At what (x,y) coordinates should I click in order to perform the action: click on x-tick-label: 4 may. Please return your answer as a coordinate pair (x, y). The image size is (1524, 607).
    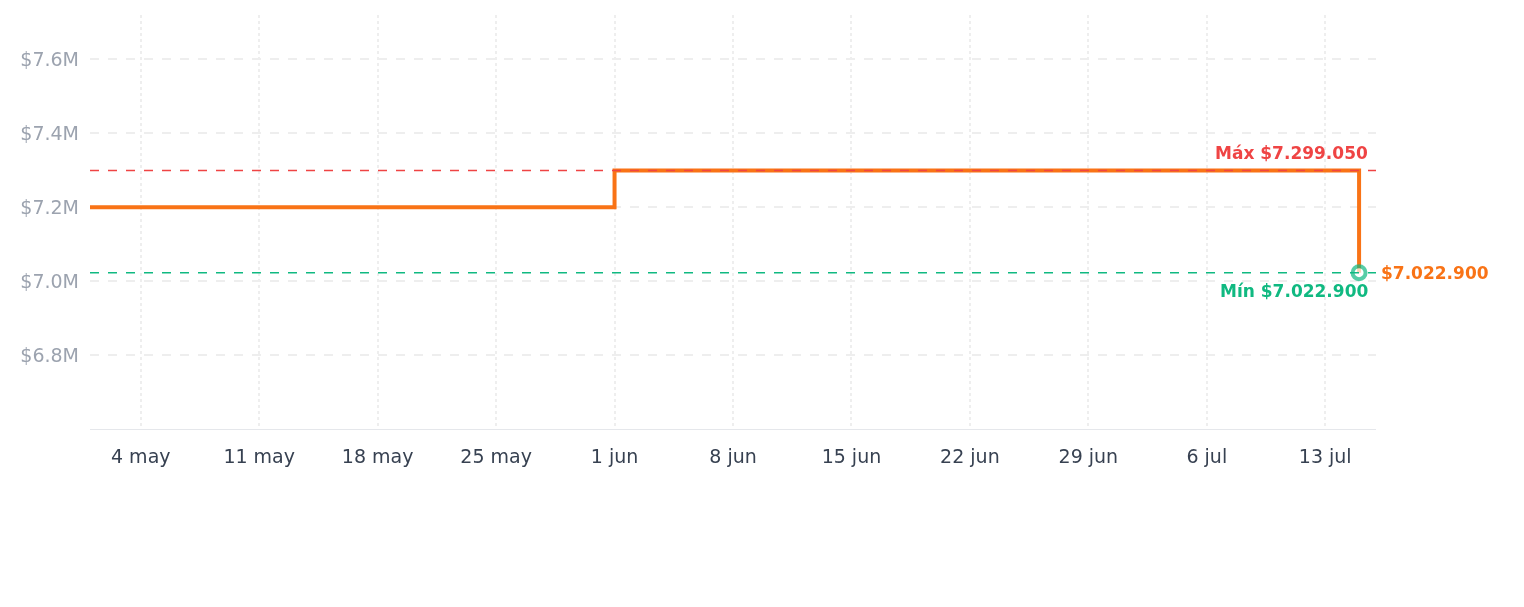
    Looking at the image, I should click on (140, 455).